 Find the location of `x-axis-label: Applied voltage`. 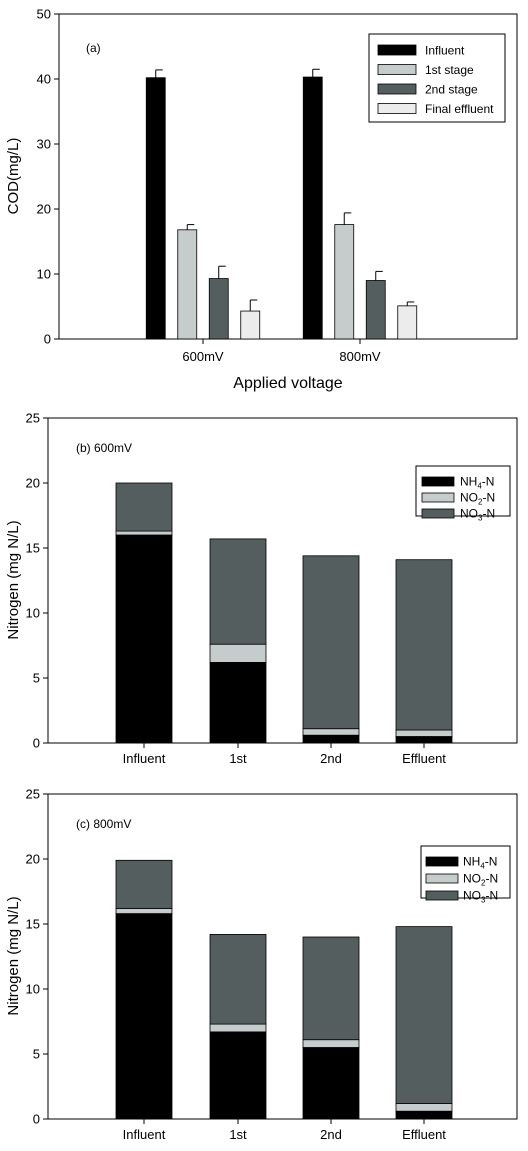

x-axis-label: Applied voltage is located at coordinates (288, 383).